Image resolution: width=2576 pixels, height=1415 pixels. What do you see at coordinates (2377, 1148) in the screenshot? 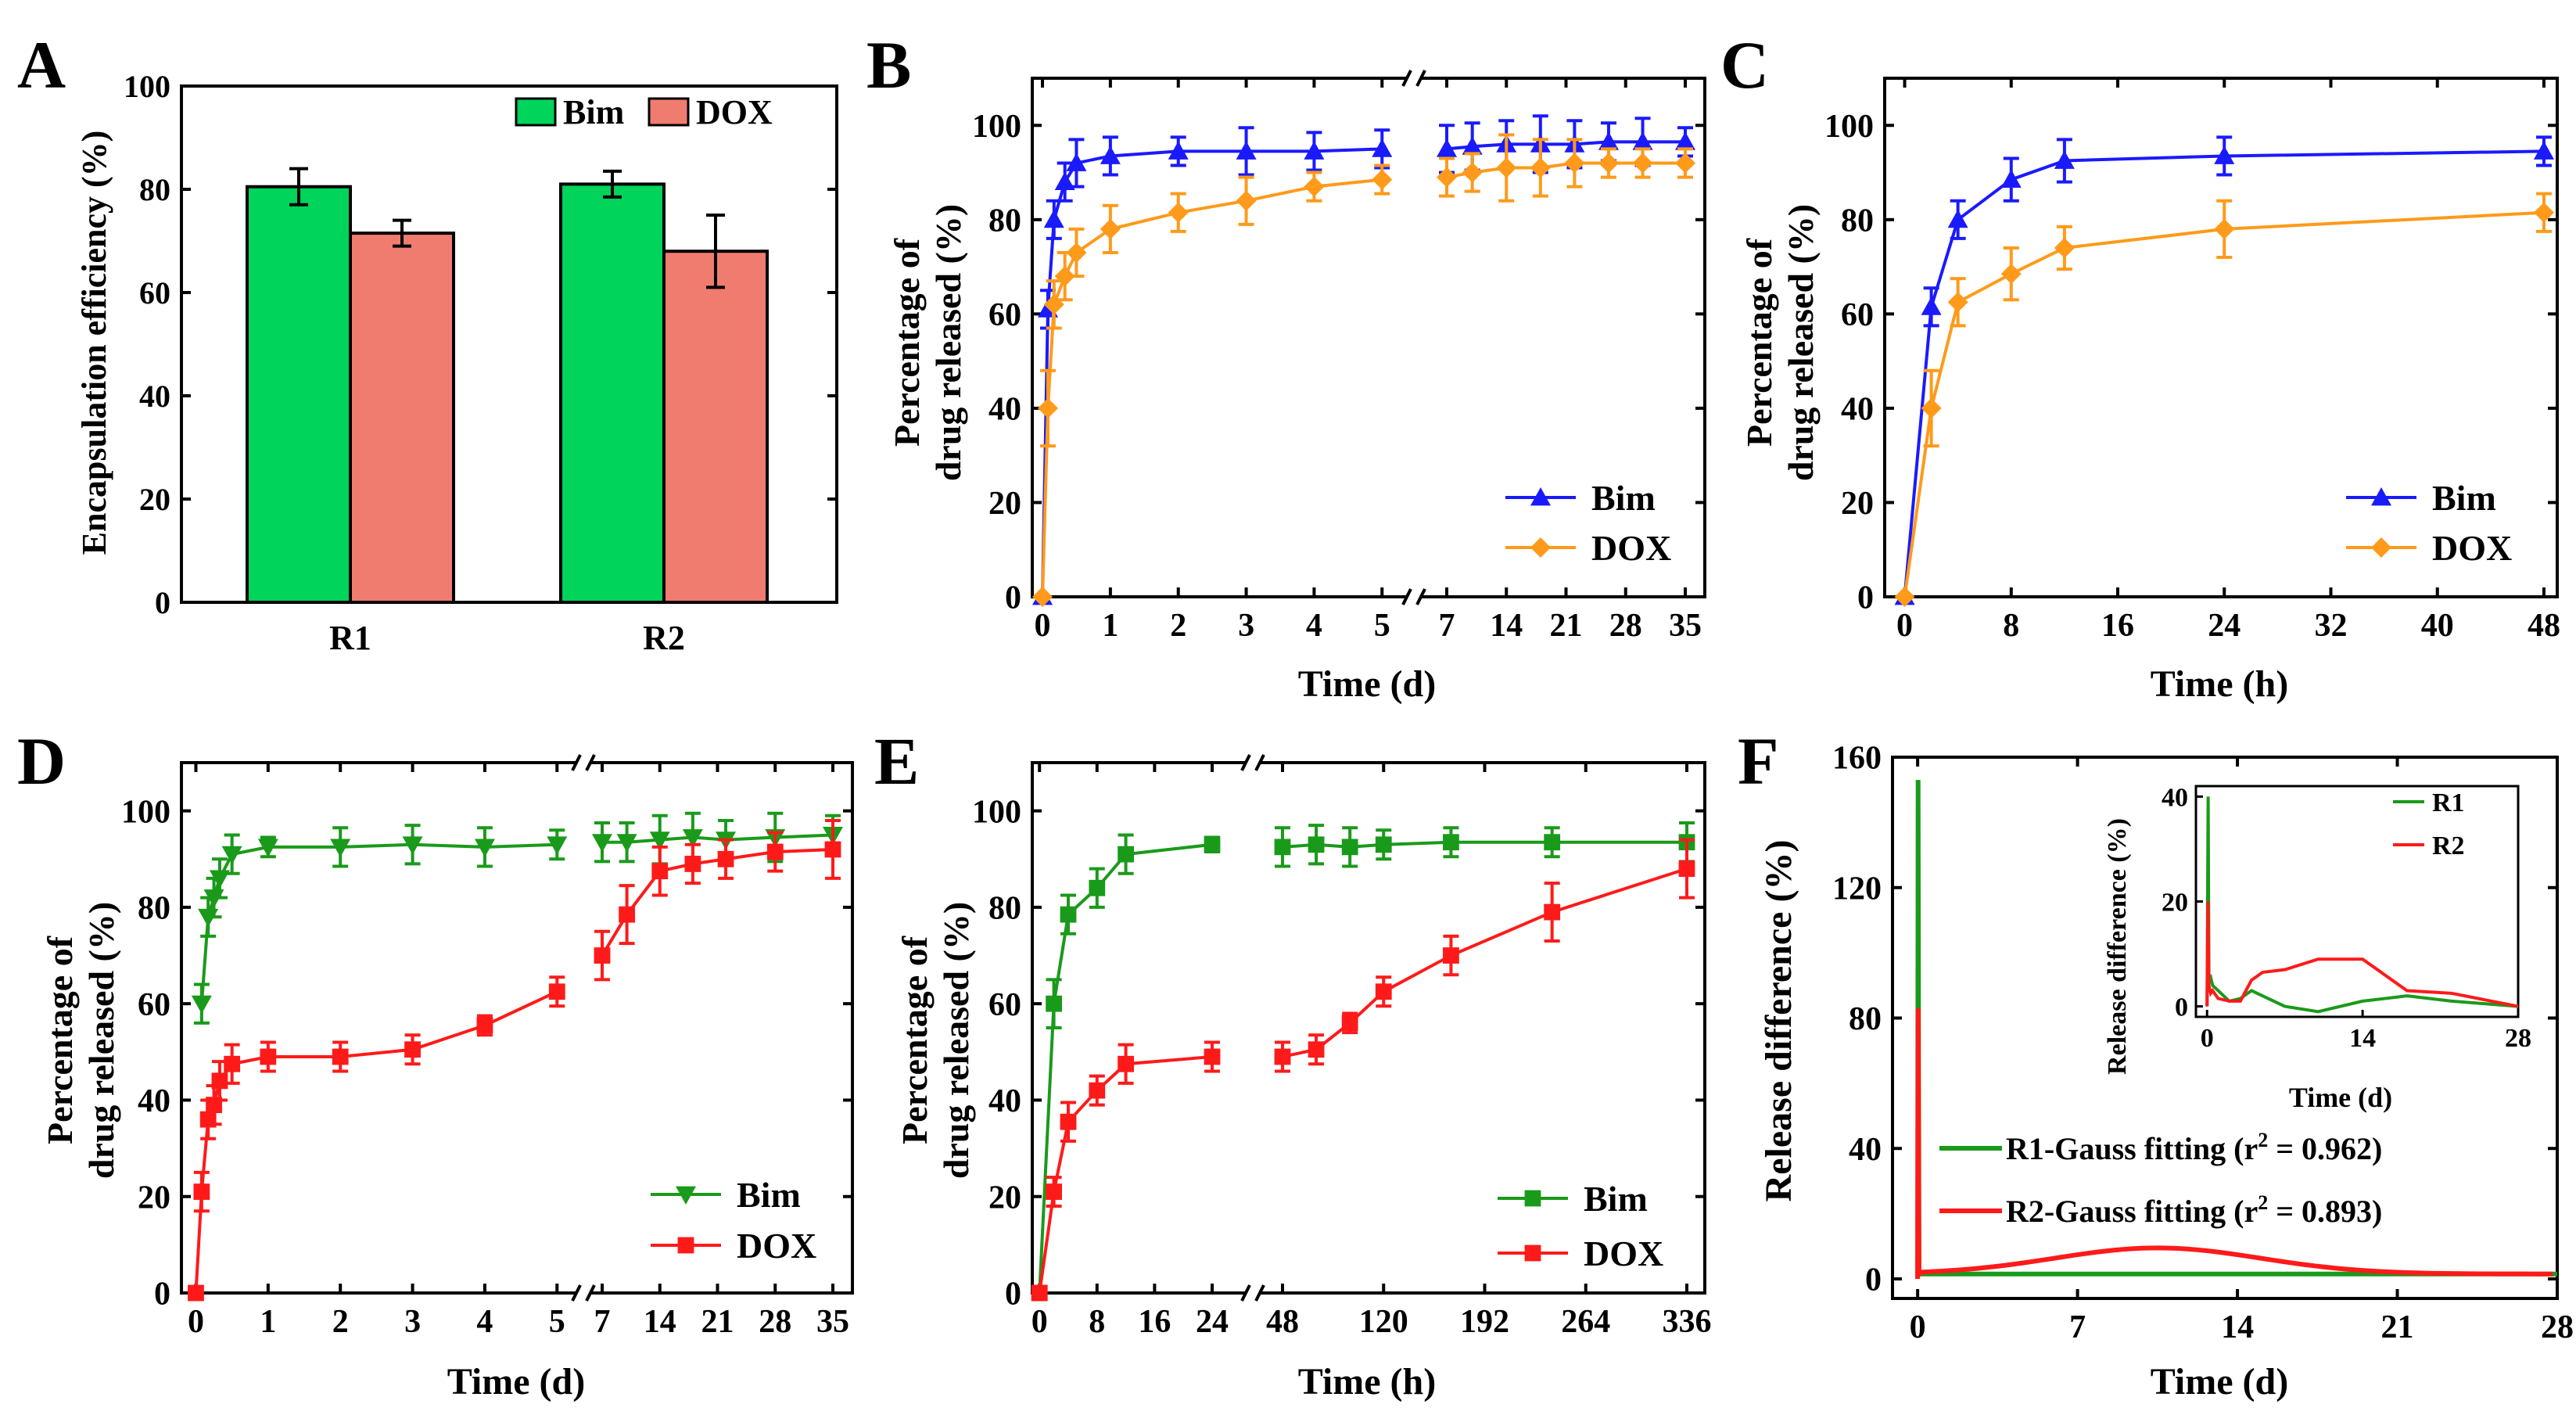
I see `panel-f-fit-r1-close: )` at bounding box center [2377, 1148].